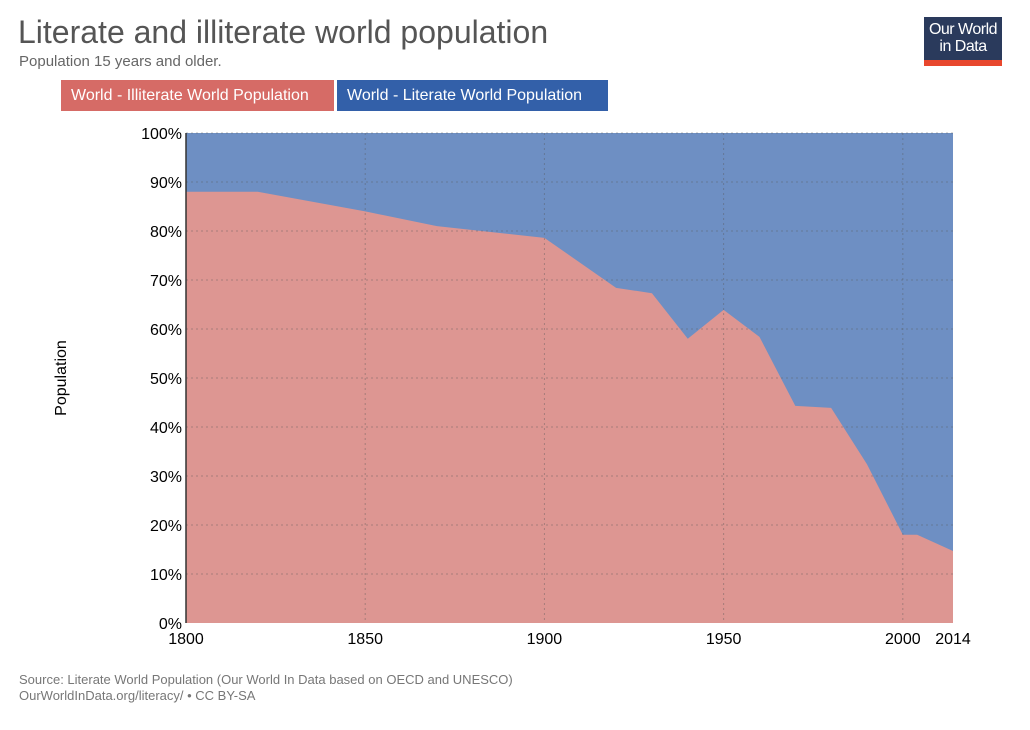 The height and width of the screenshot is (730, 1030). I want to click on x-tick-label: 1900, so click(545, 639).